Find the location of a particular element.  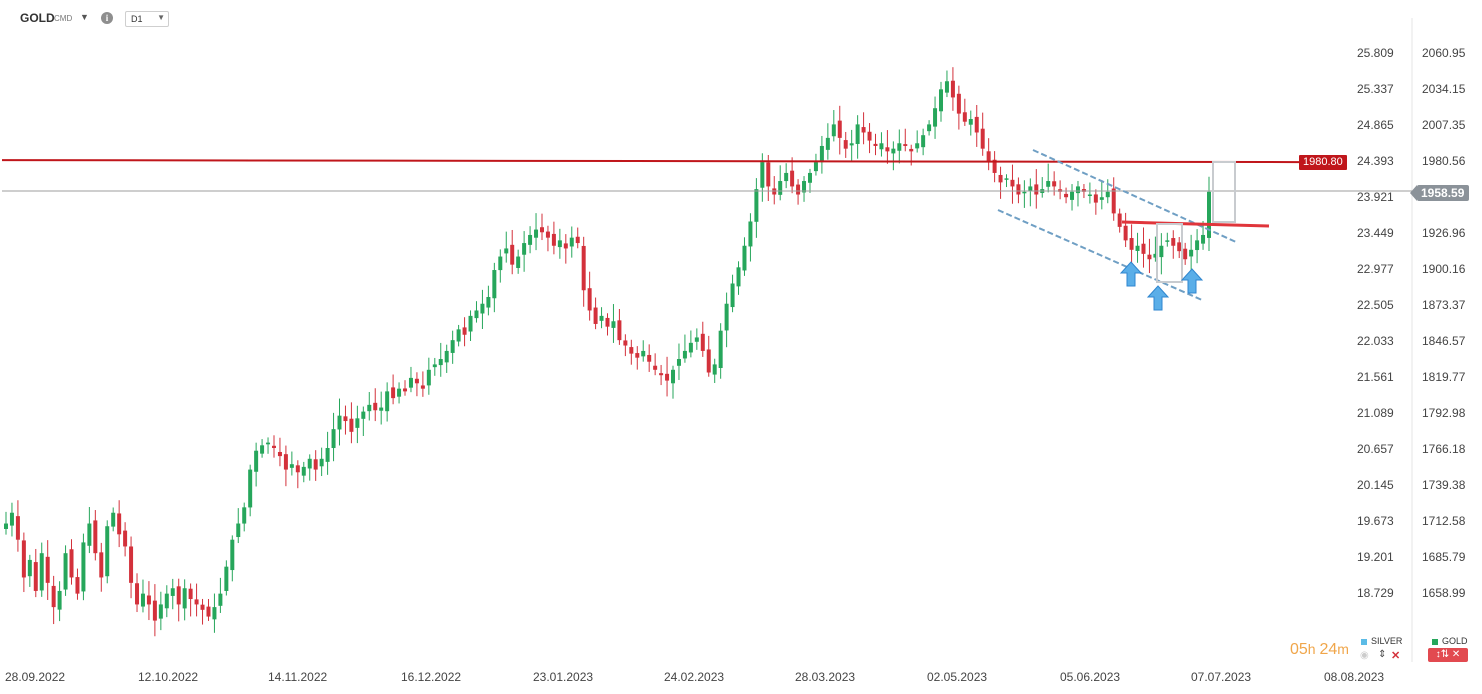

date-tick-label: 28.09.2022 is located at coordinates (35, 677).